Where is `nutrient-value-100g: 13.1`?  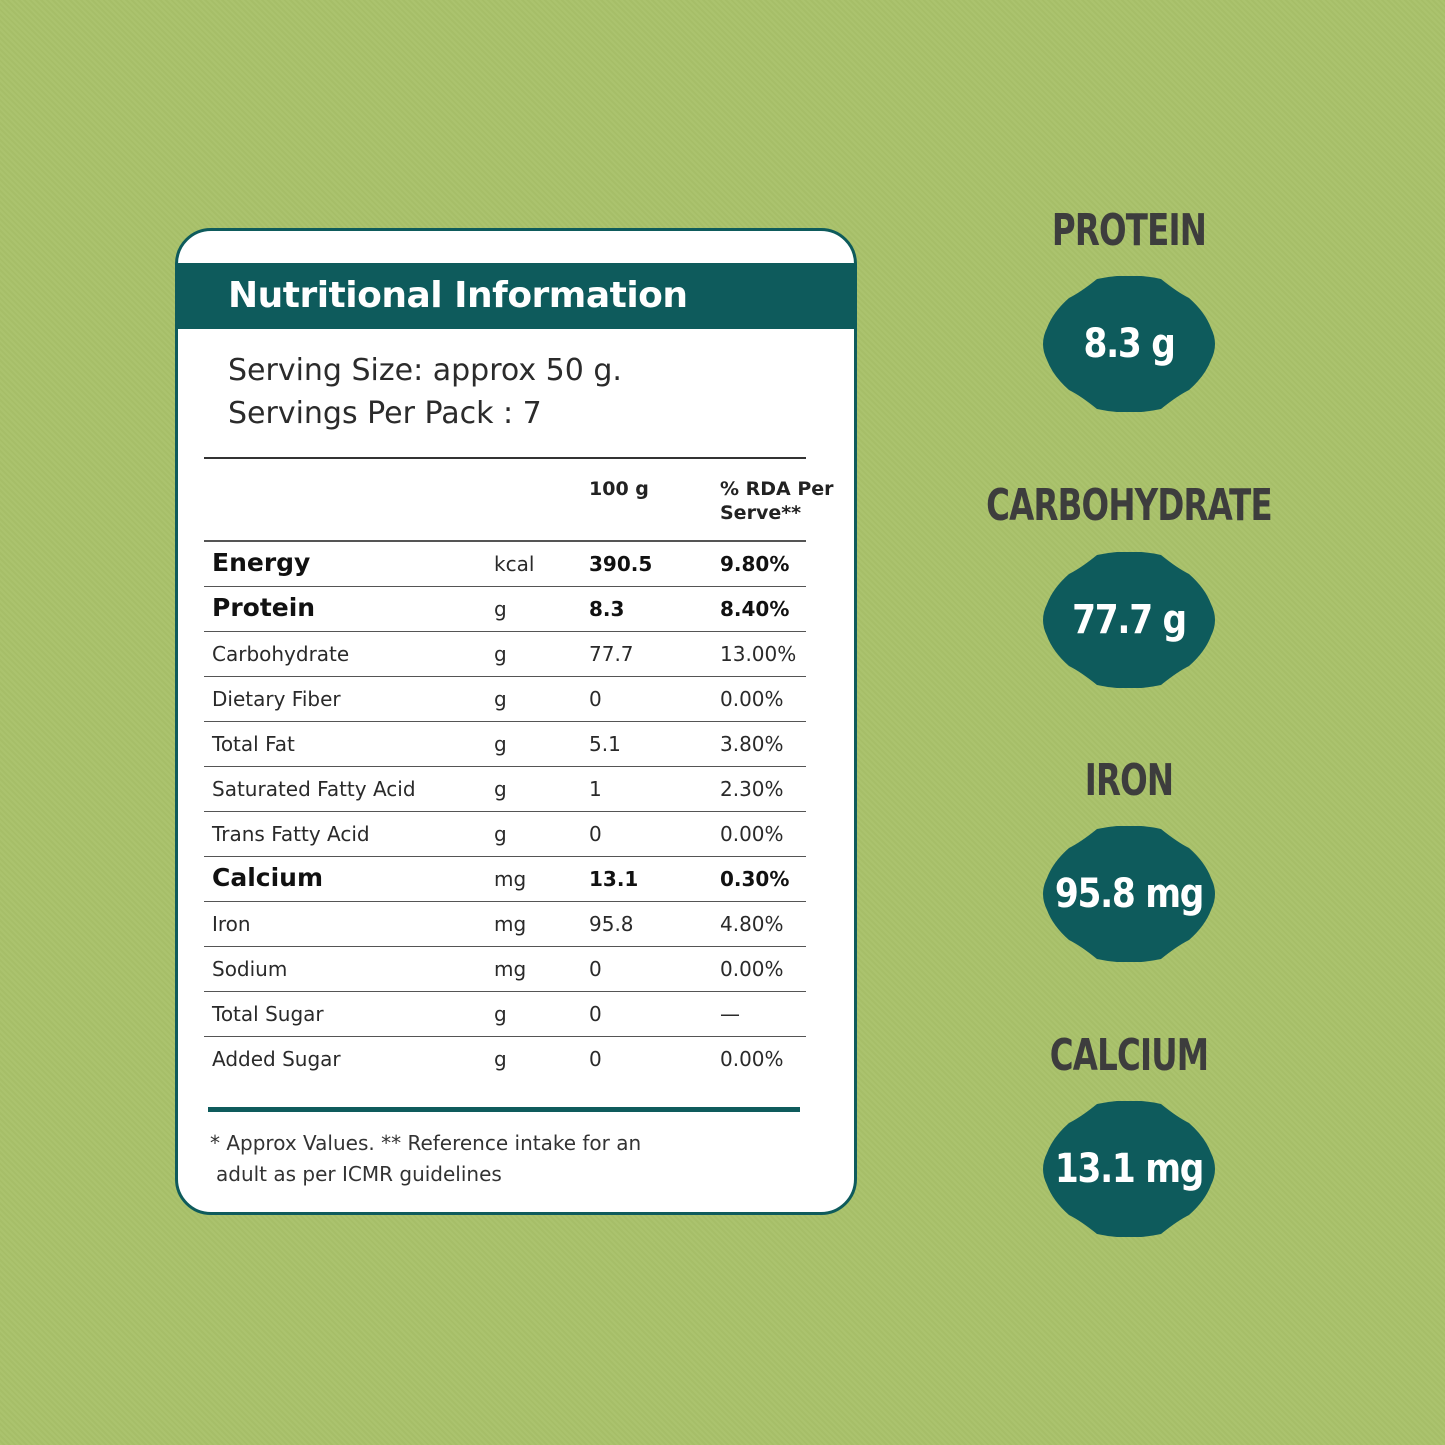 nutrient-value-100g: 13.1 is located at coordinates (614, 879).